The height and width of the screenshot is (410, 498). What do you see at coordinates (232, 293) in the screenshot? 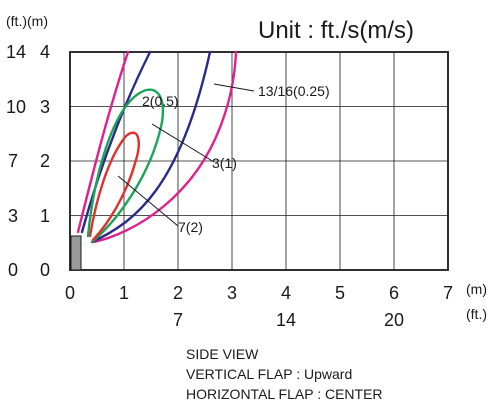
I see `x-tick-m-3: 3` at bounding box center [232, 293].